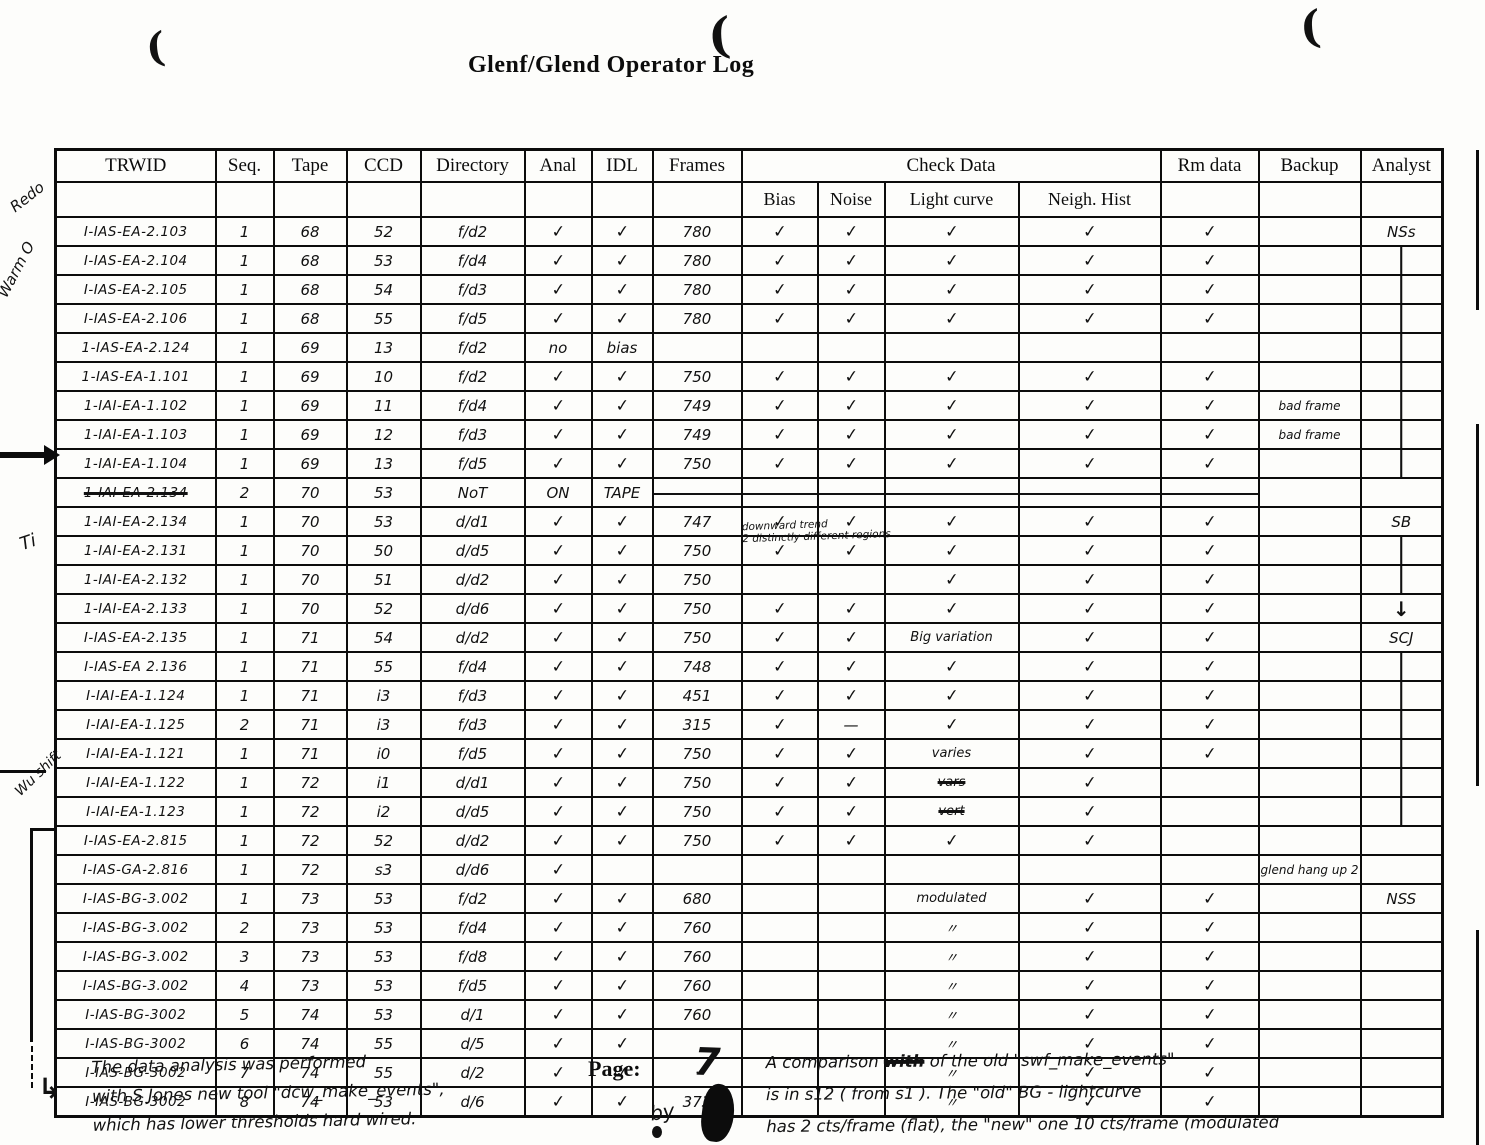 The height and width of the screenshot is (1145, 1485). I want to click on cell-ccd: 55, so click(383, 1043).